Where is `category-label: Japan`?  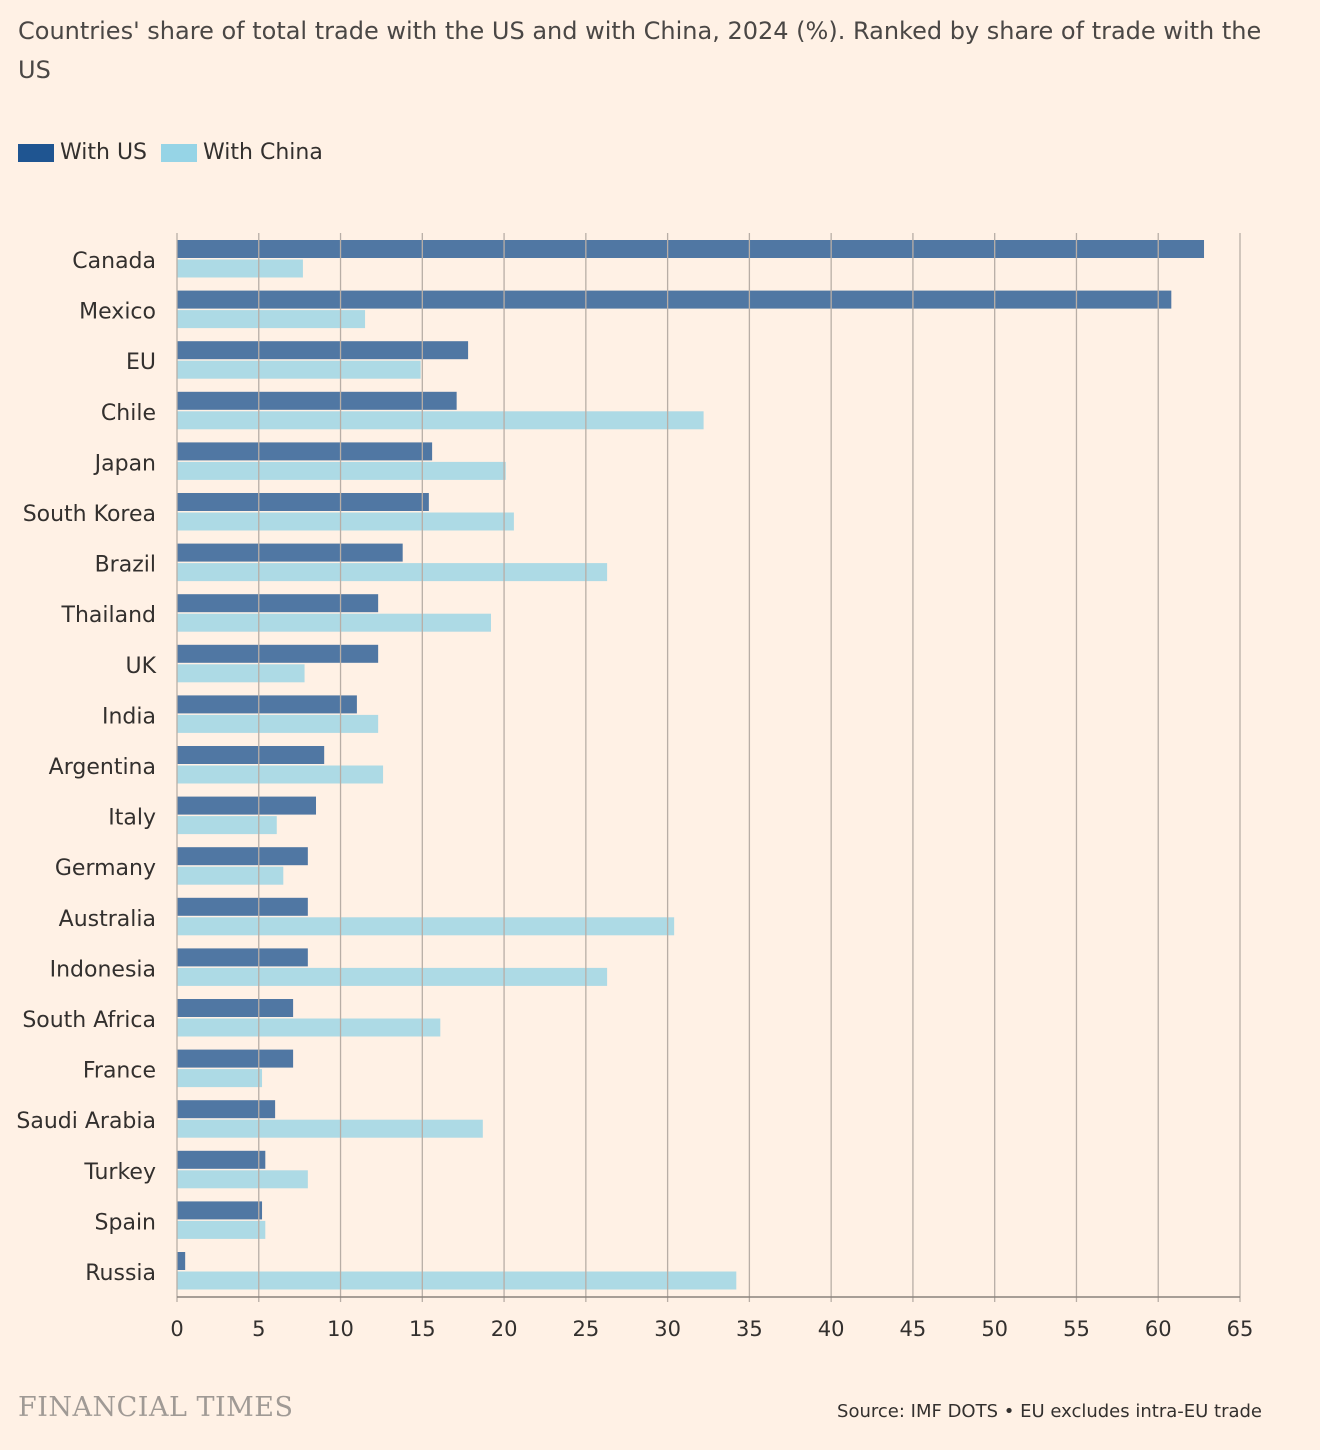 category-label: Japan is located at coordinates (124, 463).